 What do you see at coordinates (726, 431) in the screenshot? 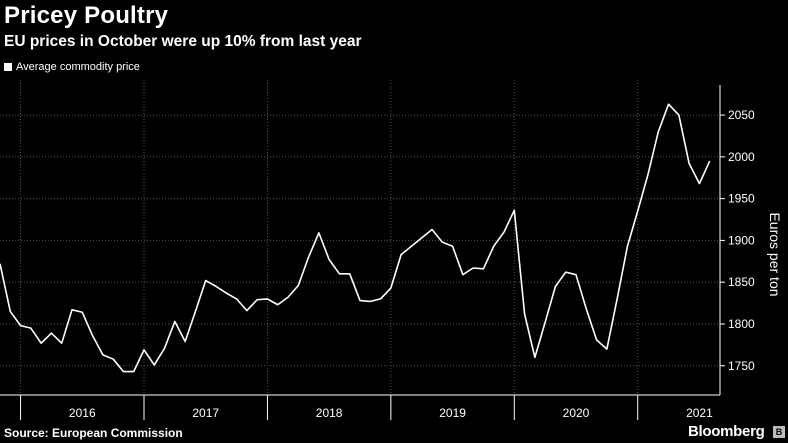
I see `bloomberg-logo: Bloomberg` at bounding box center [726, 431].